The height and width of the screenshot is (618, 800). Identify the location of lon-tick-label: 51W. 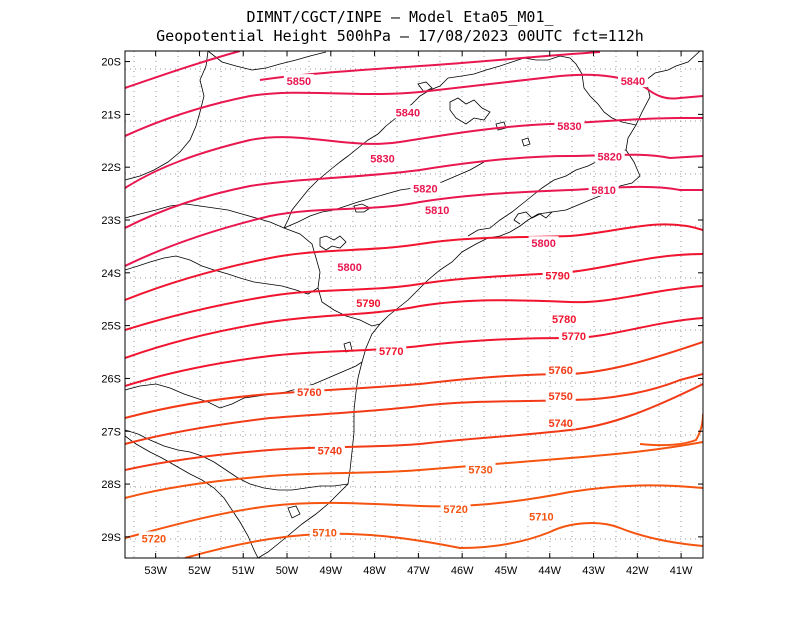
(243, 571).